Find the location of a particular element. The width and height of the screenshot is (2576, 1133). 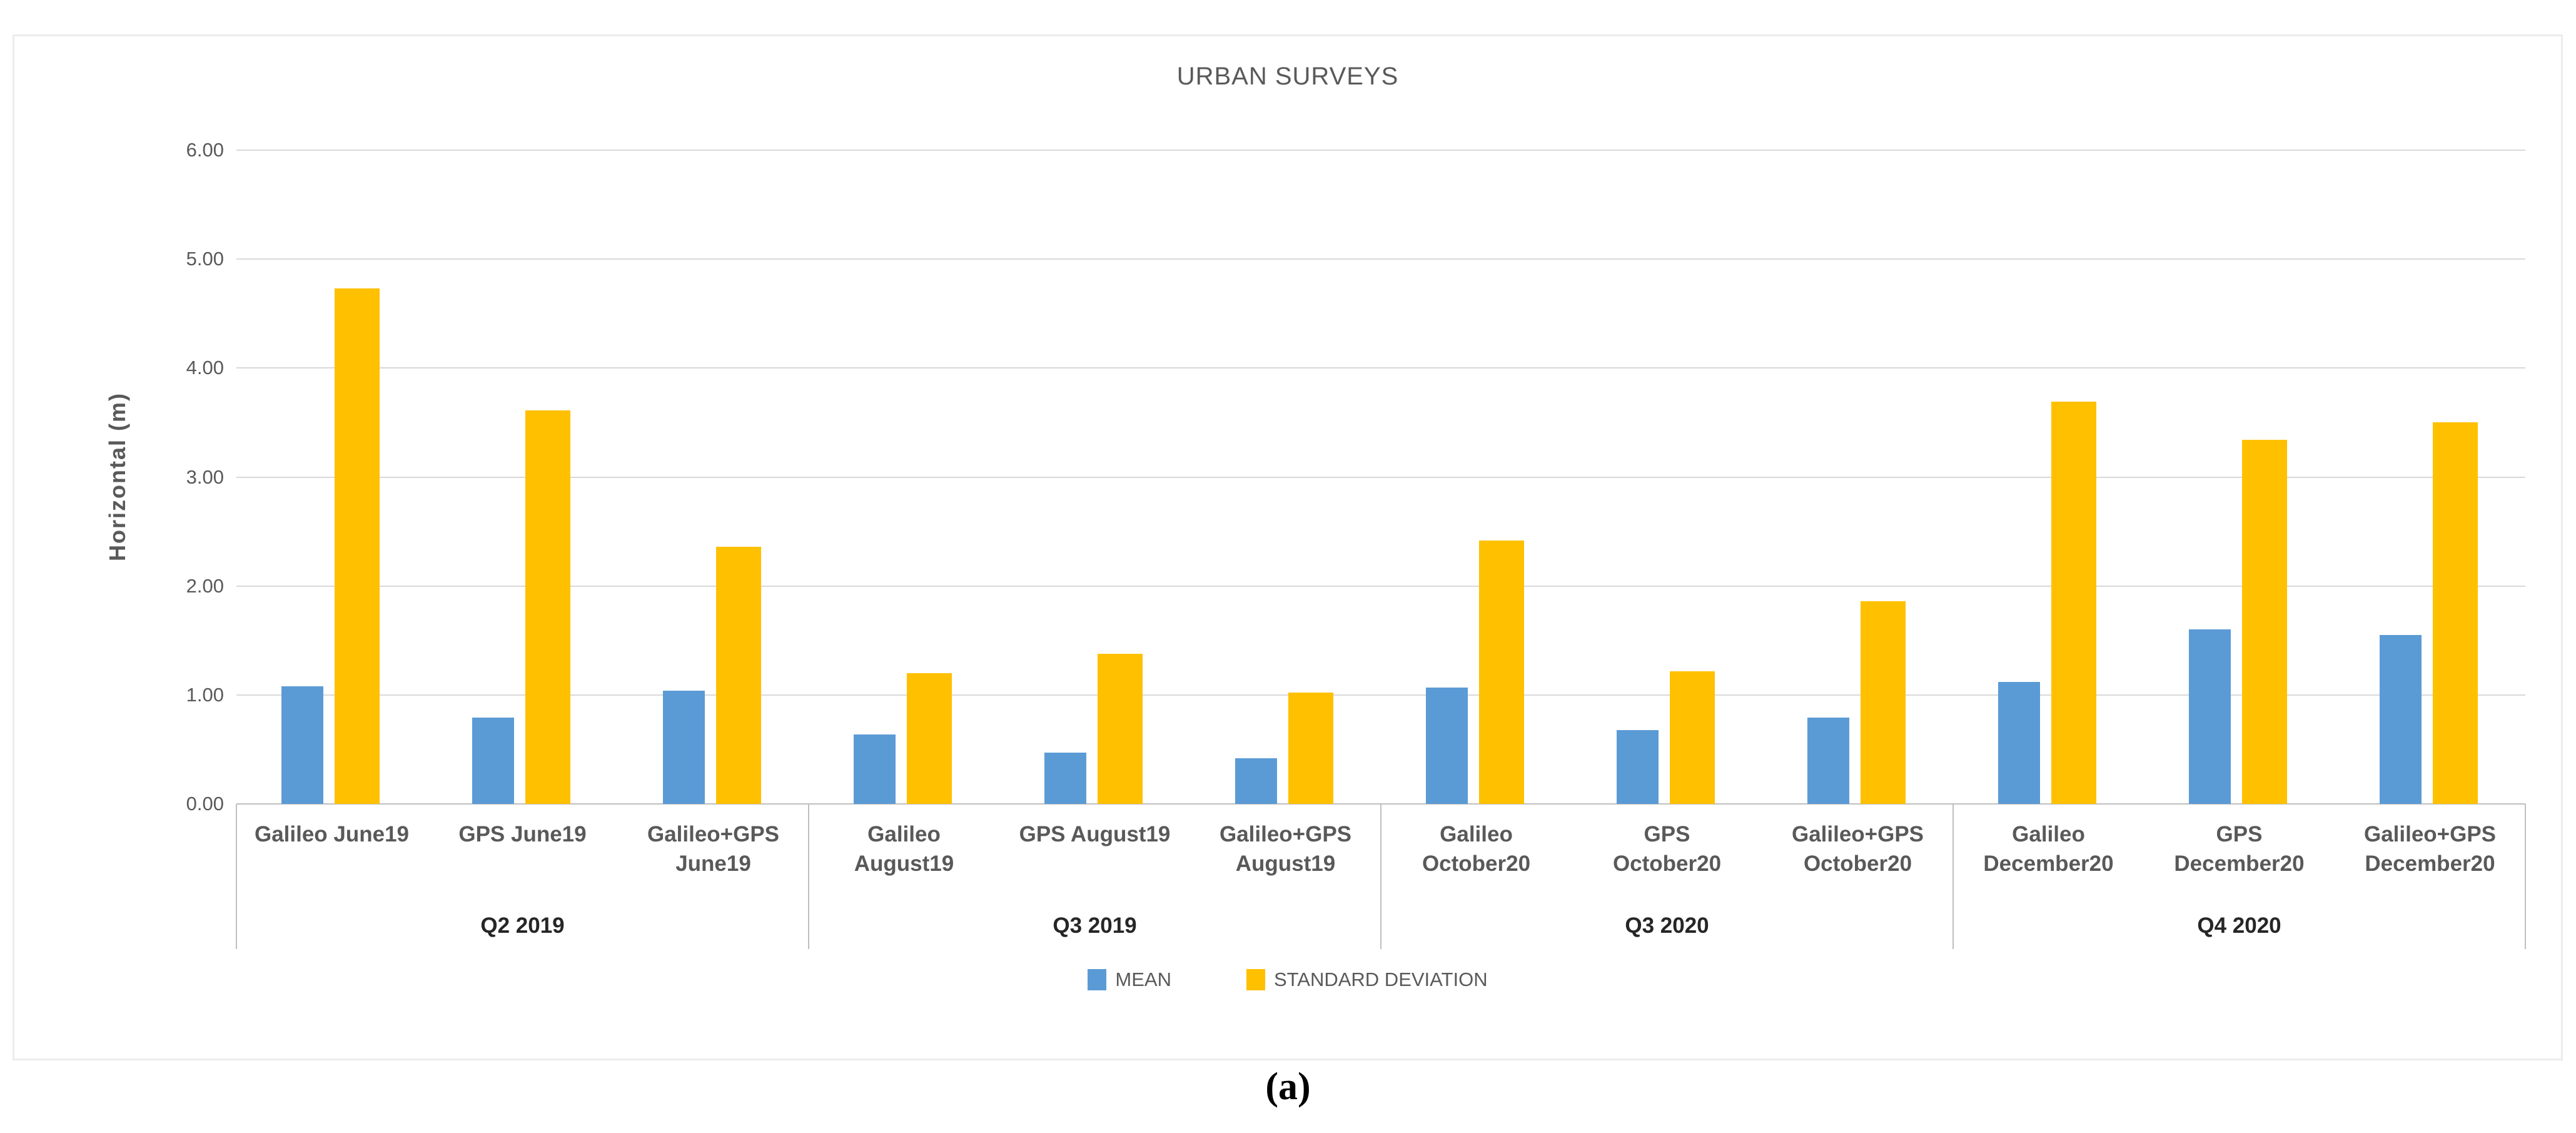

y-tick-label: 5.00 is located at coordinates (205, 259).